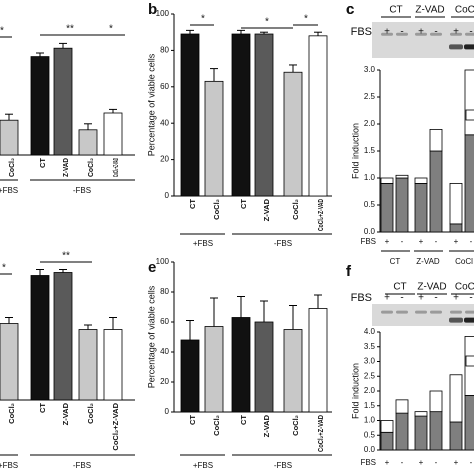  I want to click on y-tick-label: 1.5, so click(370, 150).